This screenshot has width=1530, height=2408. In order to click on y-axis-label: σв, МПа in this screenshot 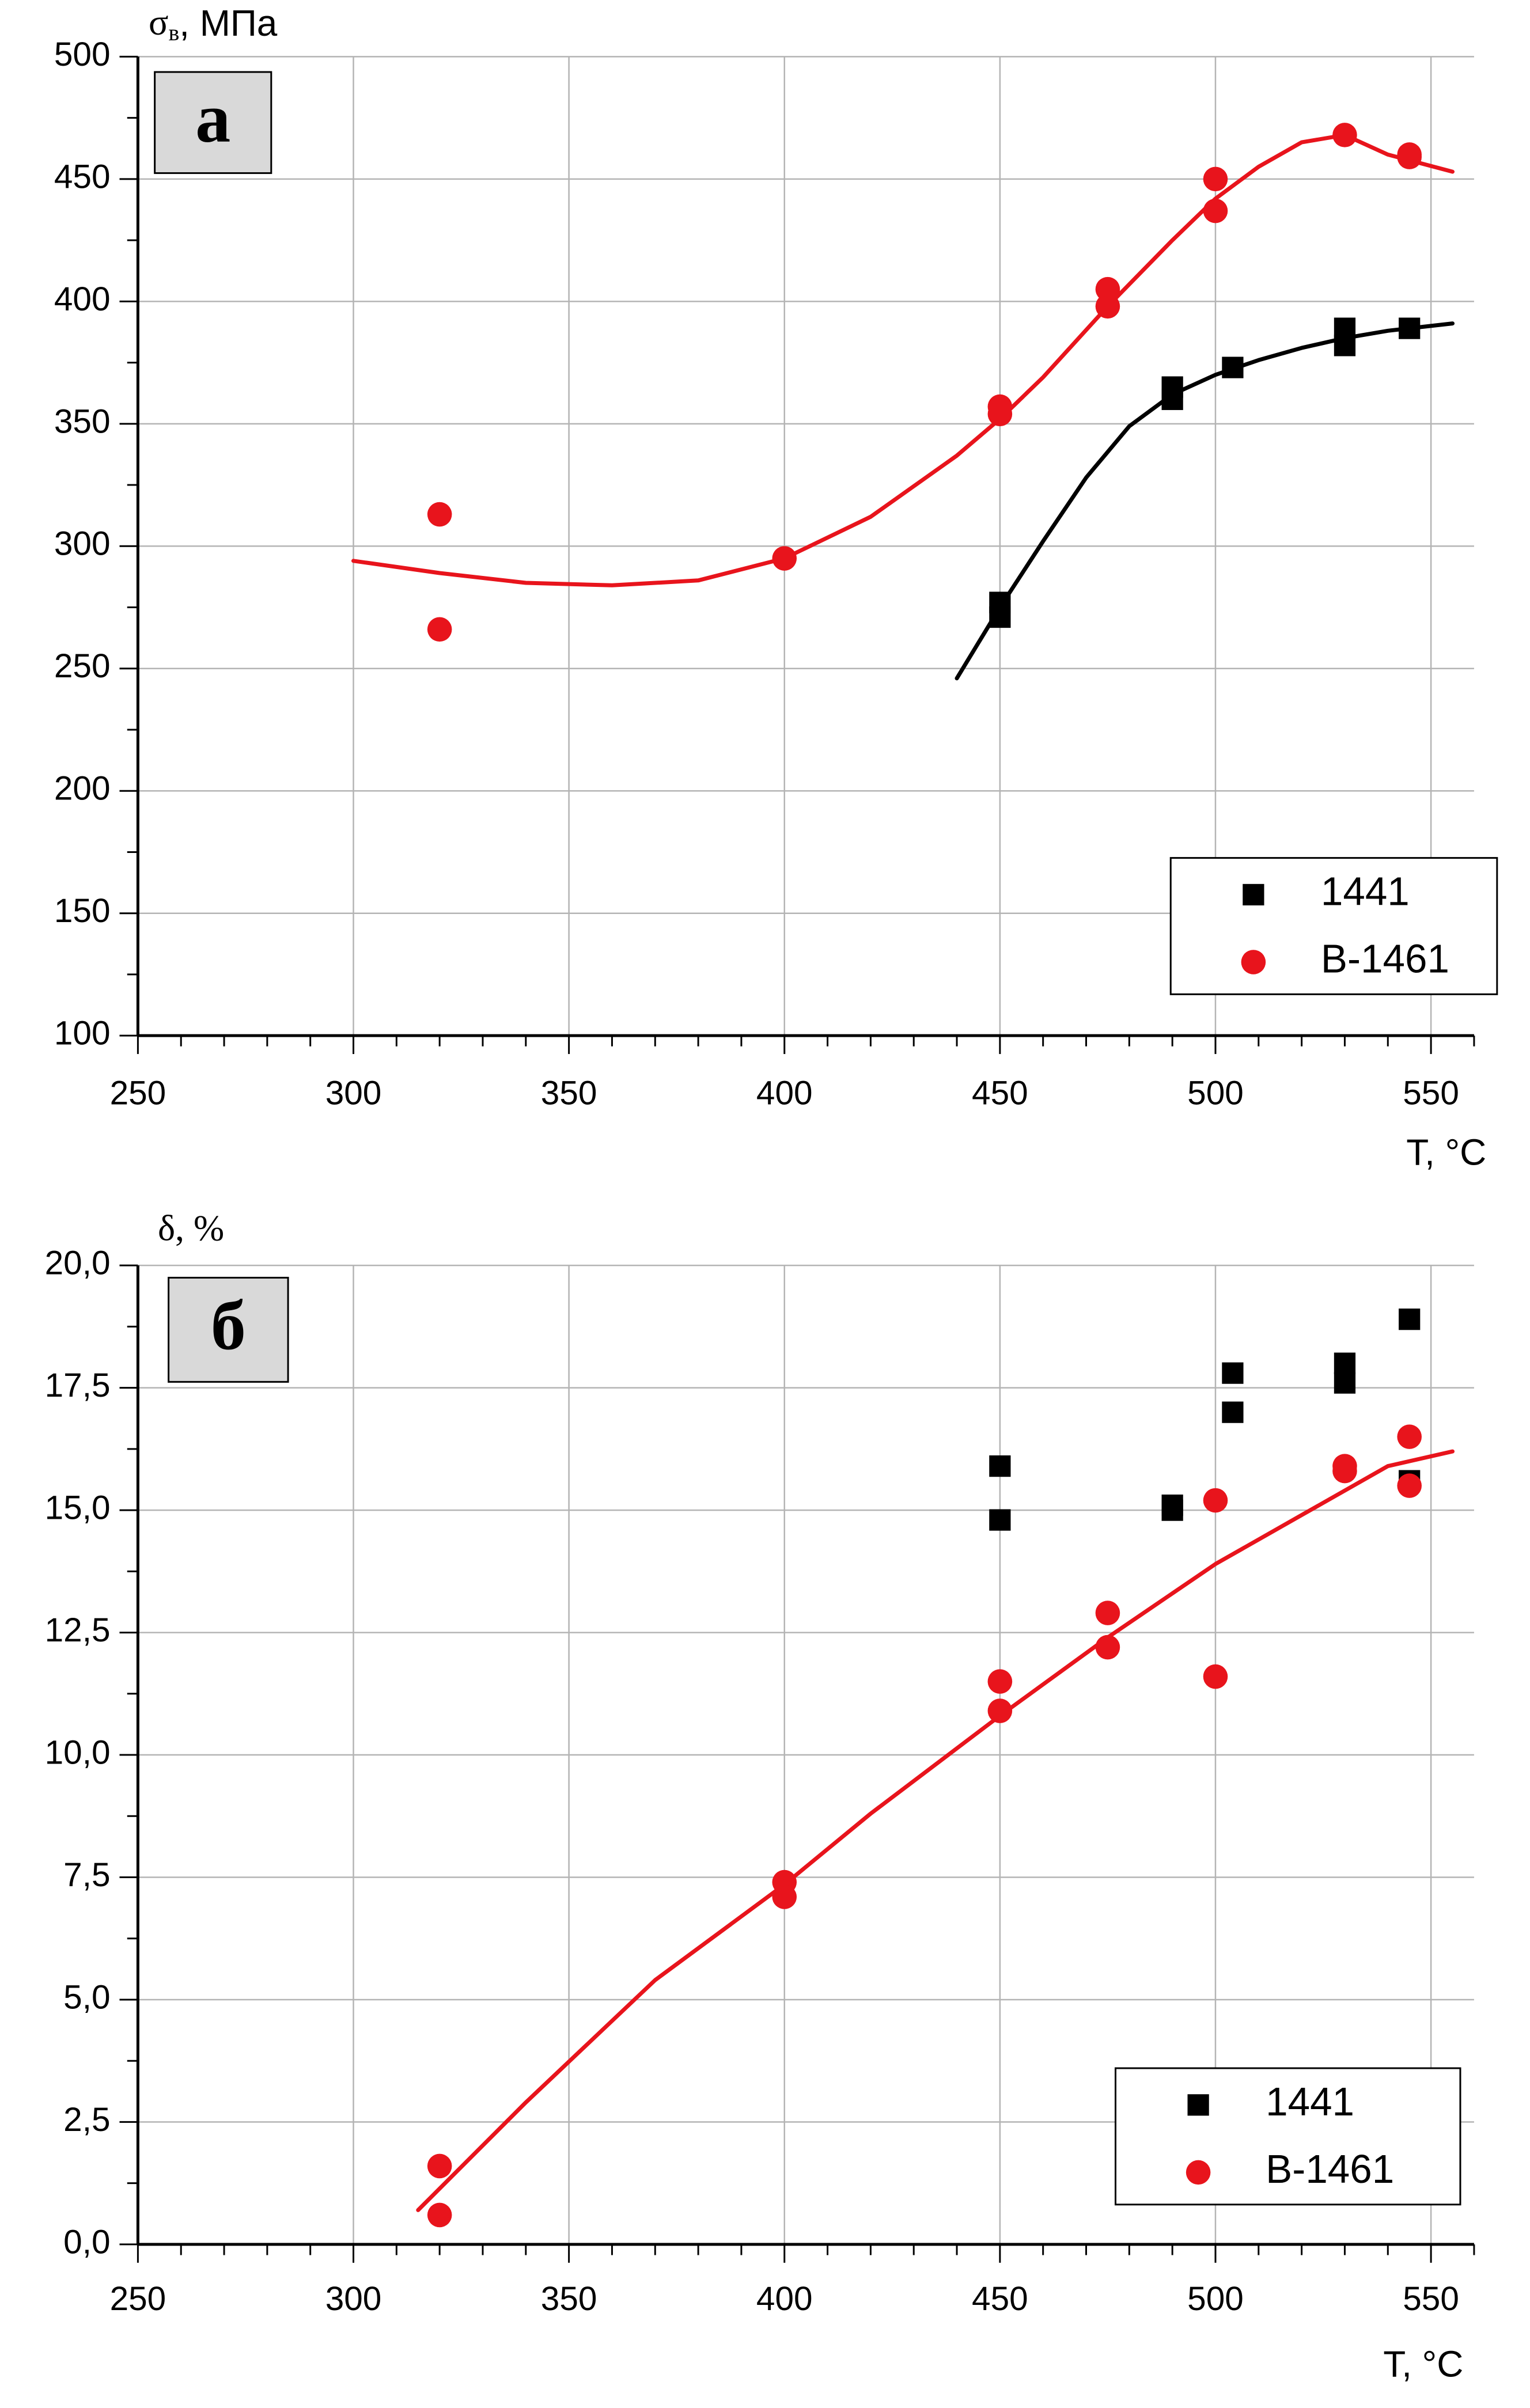, I will do `click(213, 23)`.